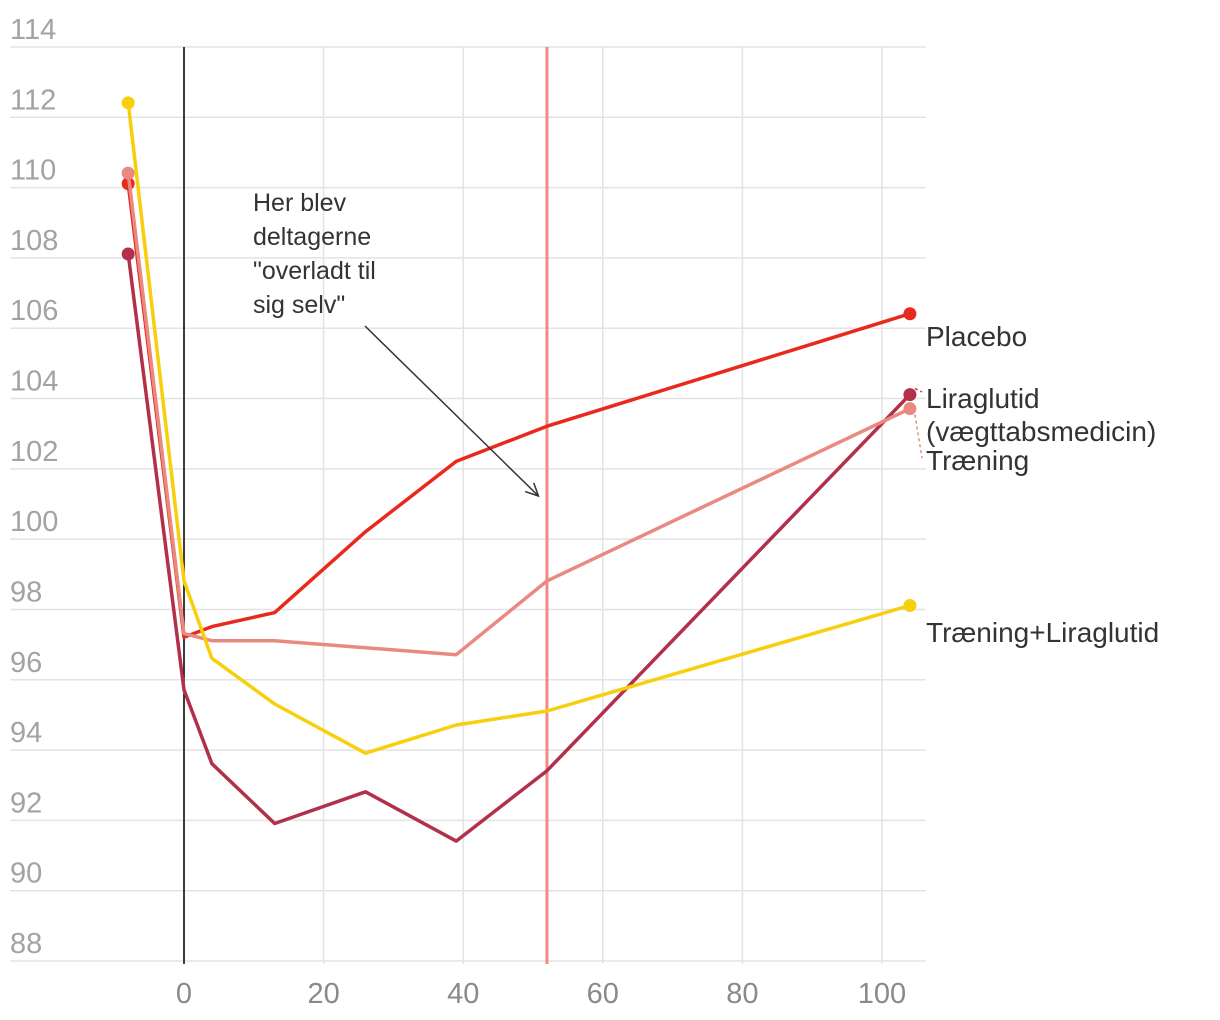 This screenshot has width=1220, height=1020. I want to click on y-tick-label: 88, so click(26, 944).